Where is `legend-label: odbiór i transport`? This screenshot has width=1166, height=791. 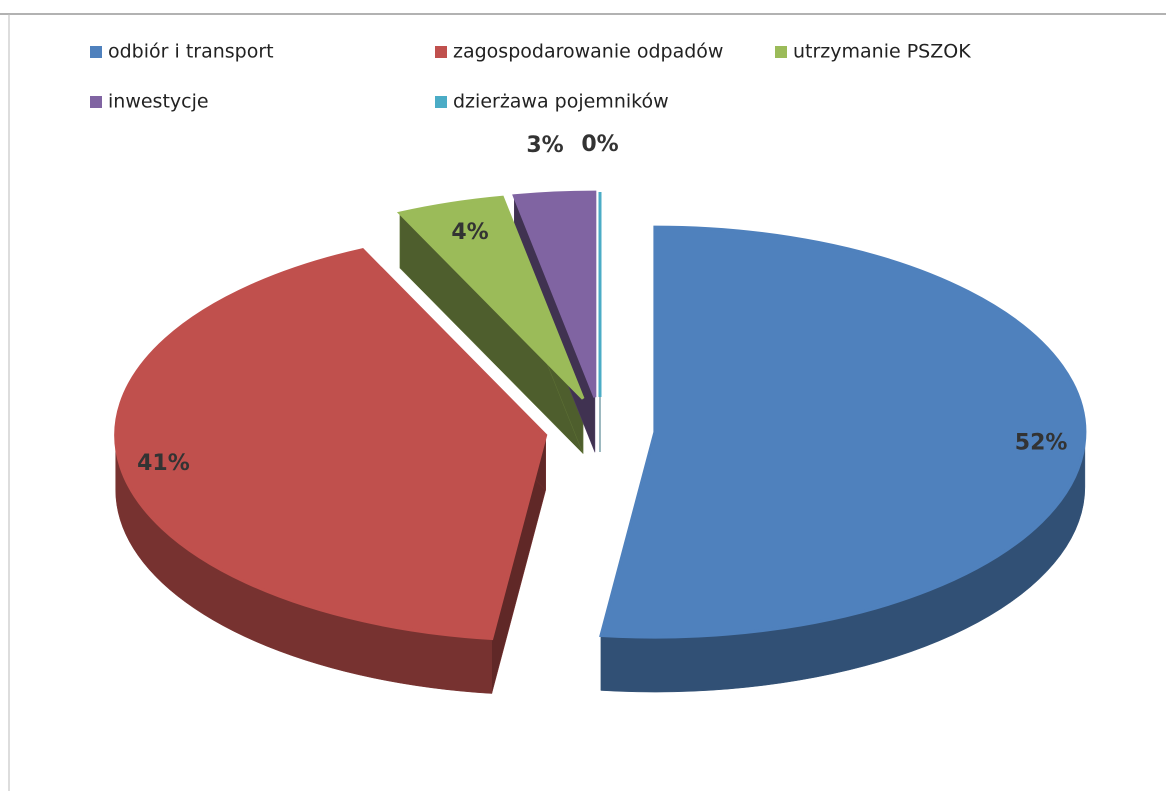 legend-label: odbiór i transport is located at coordinates (191, 52).